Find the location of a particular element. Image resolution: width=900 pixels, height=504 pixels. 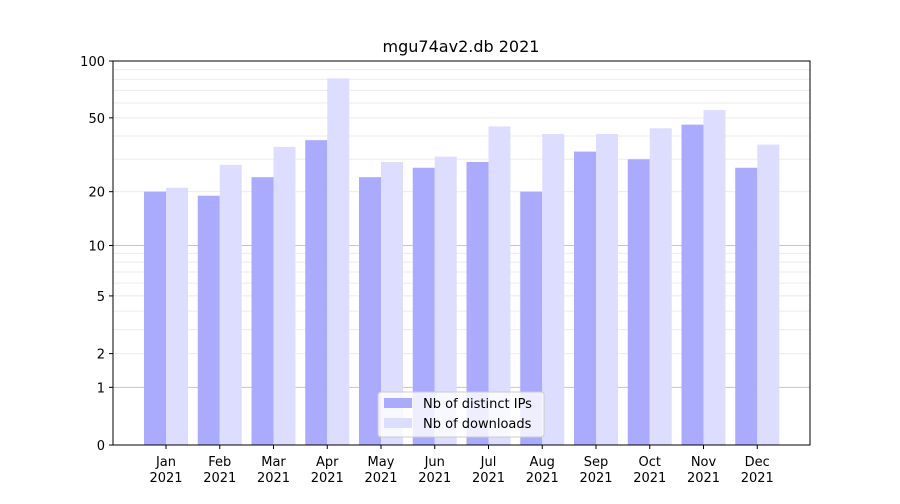

y-tick-label: 0 is located at coordinates (101, 446).